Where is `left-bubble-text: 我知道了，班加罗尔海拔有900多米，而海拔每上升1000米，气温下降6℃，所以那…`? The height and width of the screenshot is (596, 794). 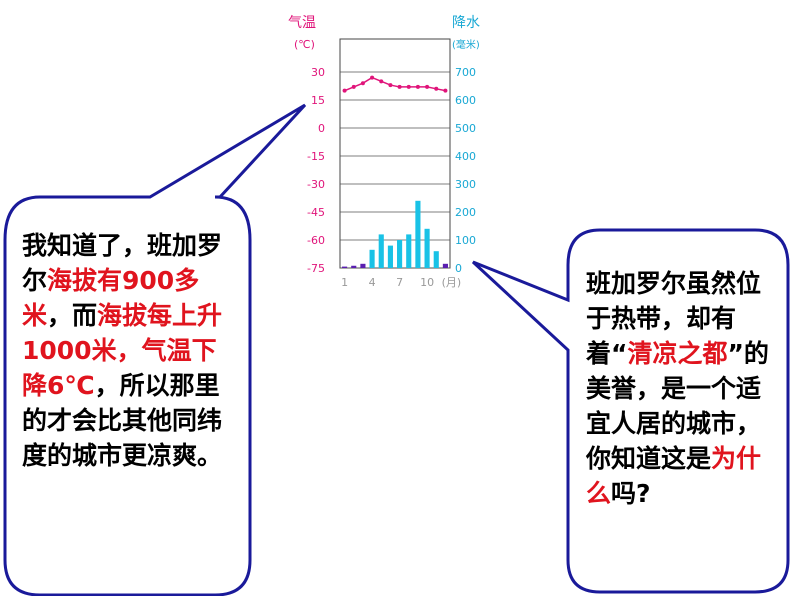 left-bubble-text: 我知道了，班加罗尔海拔有900多米，而海拔每上升1000米，气温下降6℃，所以那… is located at coordinates (129, 350).